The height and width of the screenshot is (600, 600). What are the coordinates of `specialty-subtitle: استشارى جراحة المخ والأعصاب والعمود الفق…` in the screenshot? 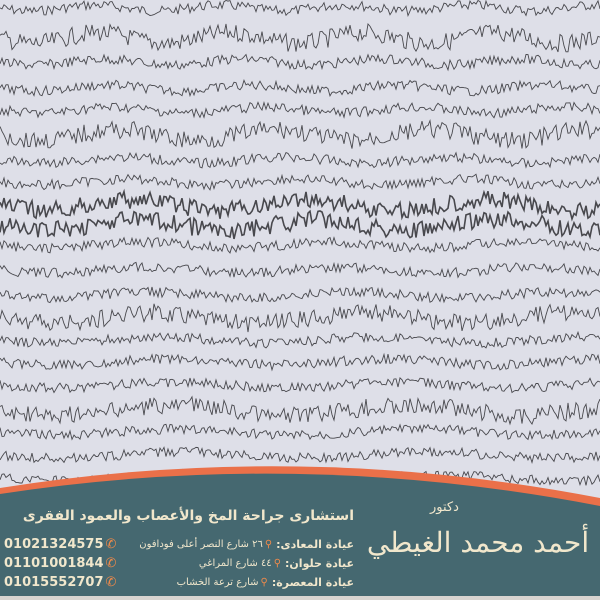 It's located at (188, 516).